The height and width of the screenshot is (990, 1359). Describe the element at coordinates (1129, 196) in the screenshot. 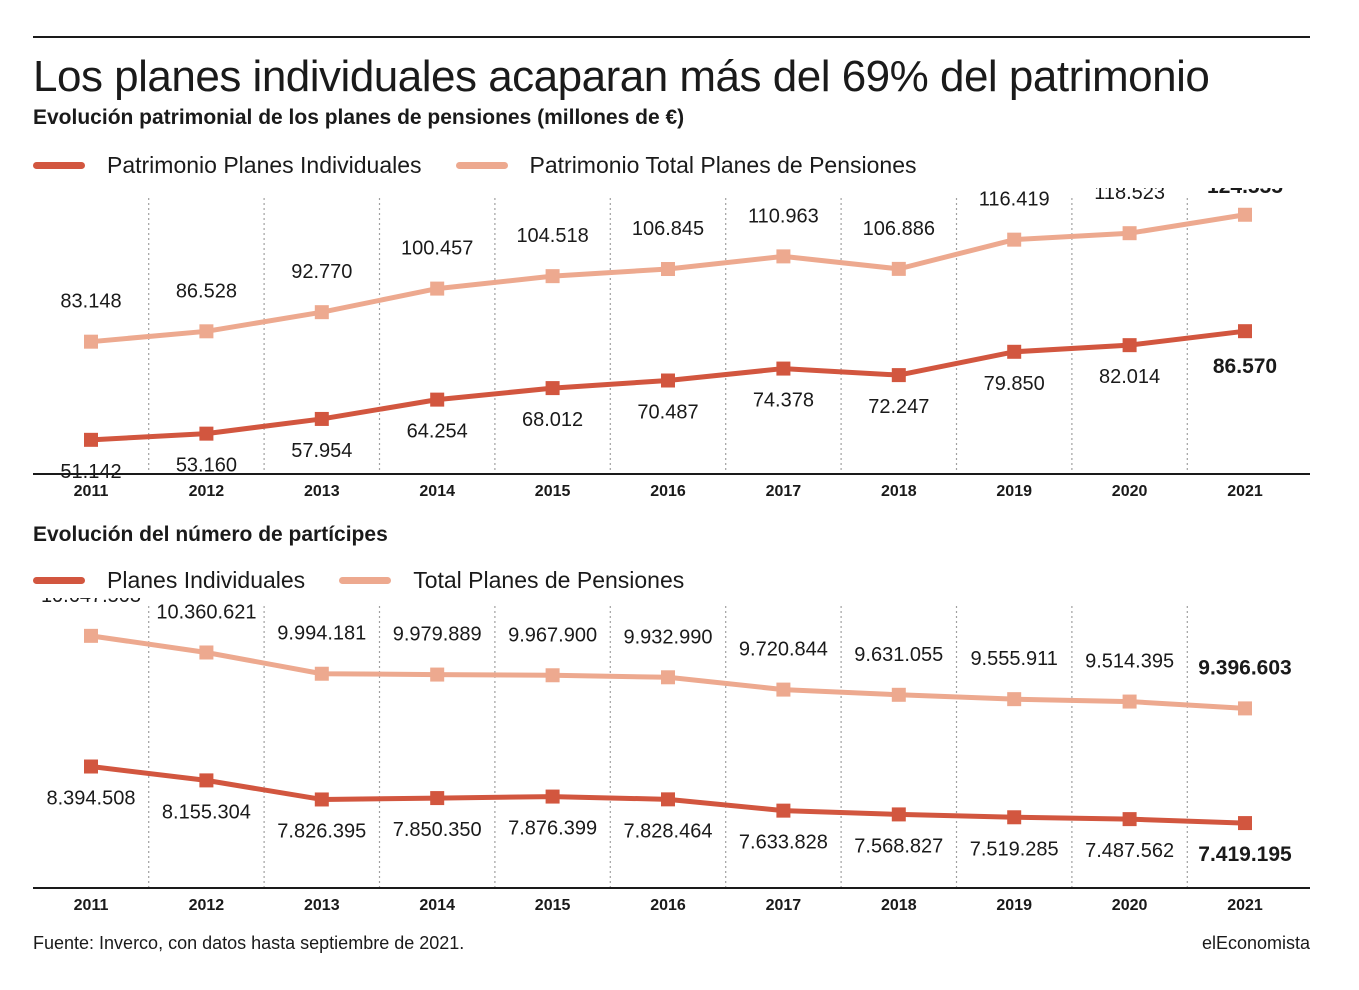

I see `data-label: 118.523` at that location.